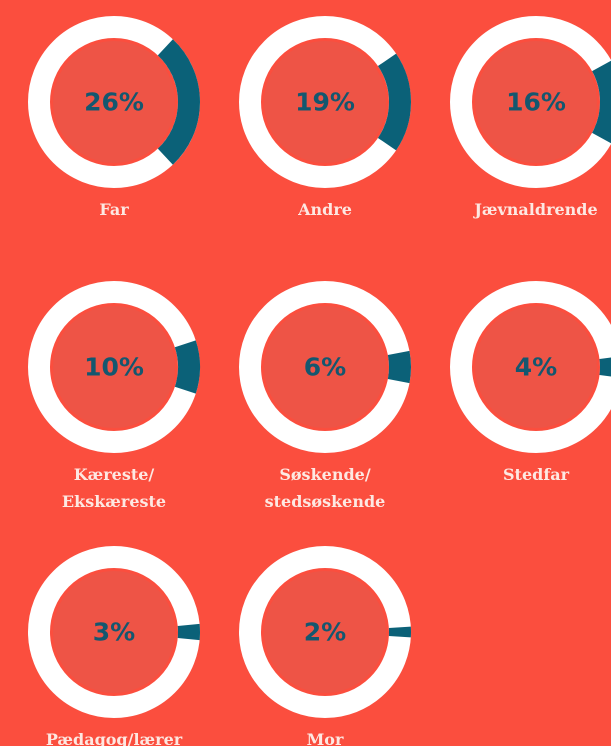 The width and height of the screenshot is (611, 746). I want to click on category-label: Mor, so click(325, 738).